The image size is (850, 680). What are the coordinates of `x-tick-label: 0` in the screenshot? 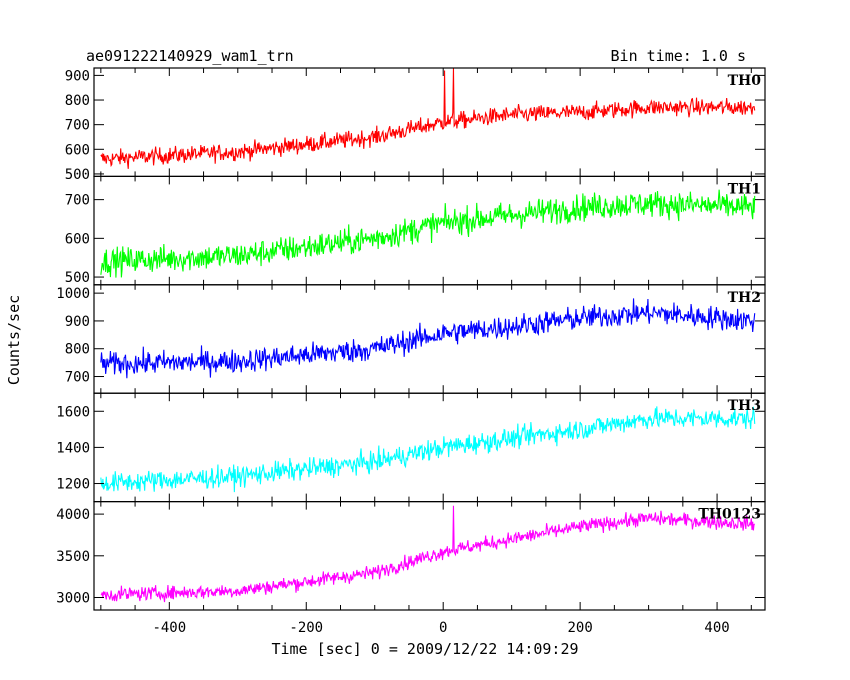 It's located at (443, 628).